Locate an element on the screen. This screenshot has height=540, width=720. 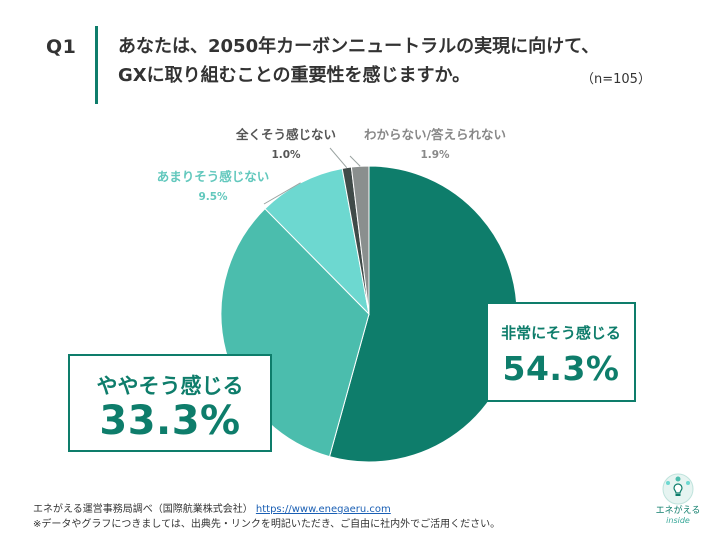
logo-wordmark: エネがえる inside is located at coordinates (678, 516).